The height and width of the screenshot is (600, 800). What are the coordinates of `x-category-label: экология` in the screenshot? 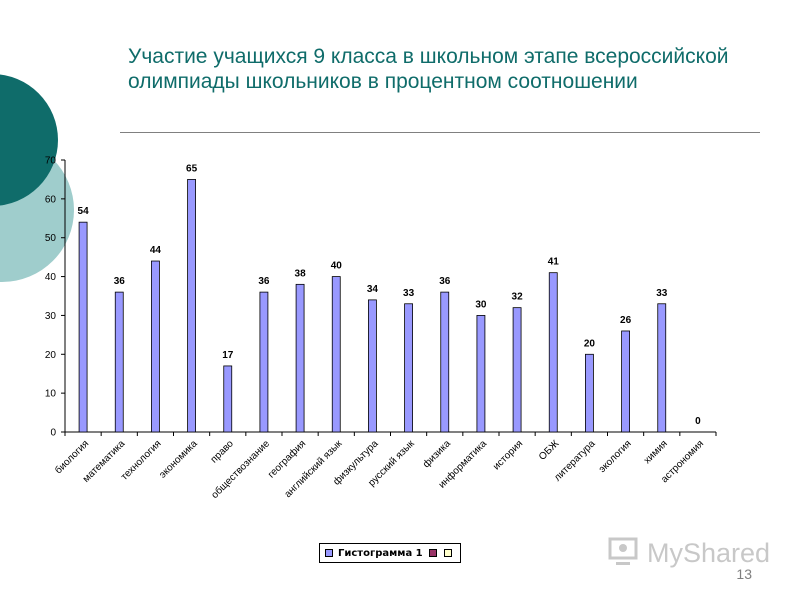 It's located at (615, 456).